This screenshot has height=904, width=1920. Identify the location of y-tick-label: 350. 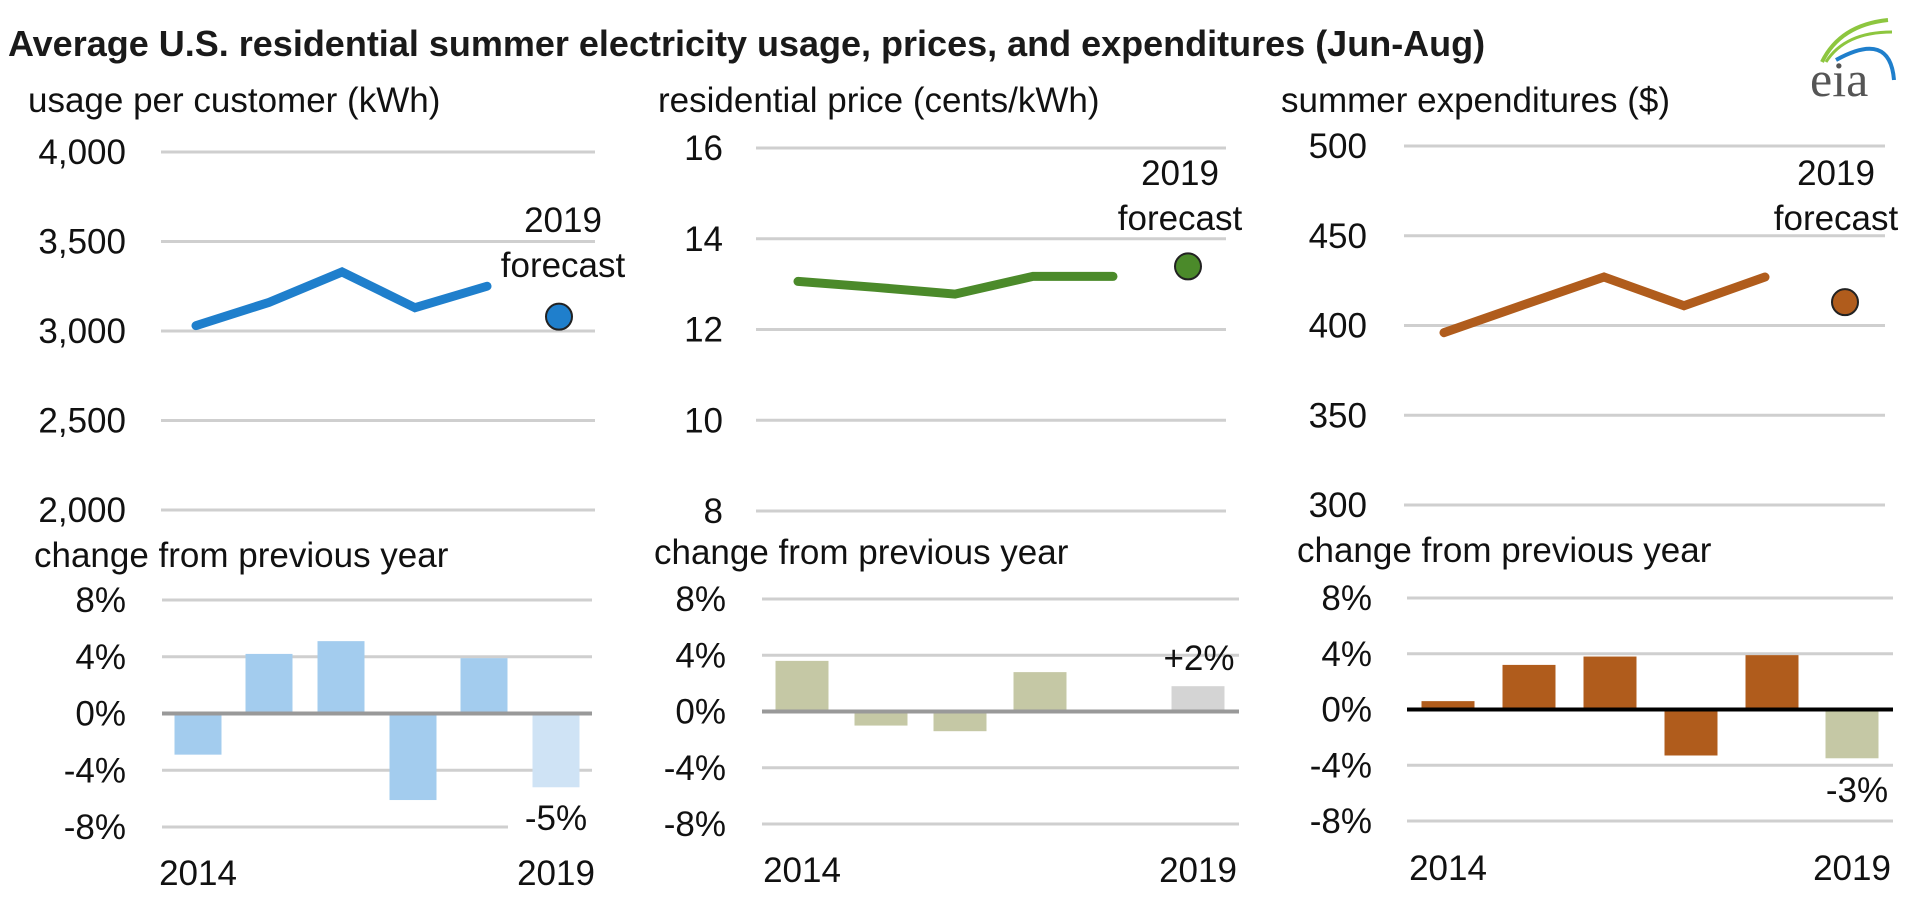
(1338, 415).